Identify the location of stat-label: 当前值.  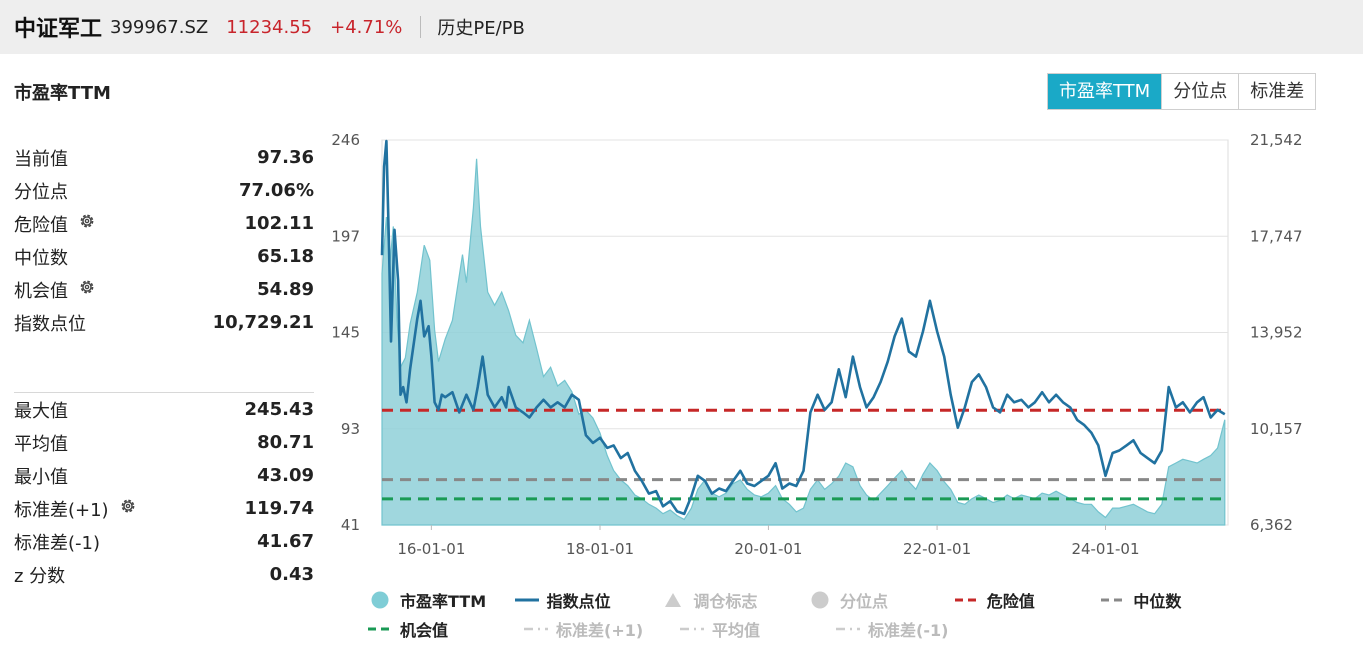
(41, 159).